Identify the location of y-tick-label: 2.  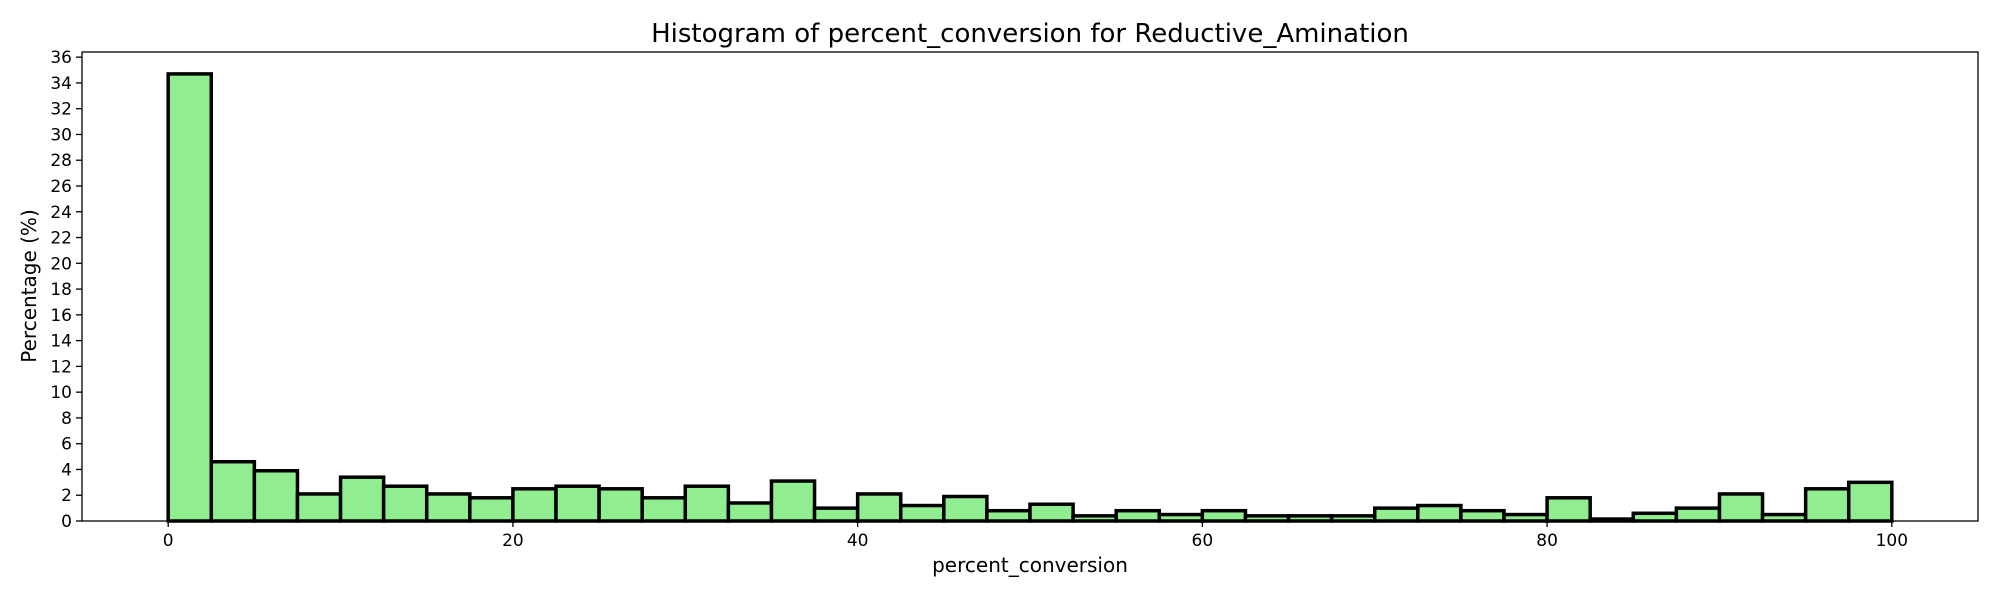
(66, 496).